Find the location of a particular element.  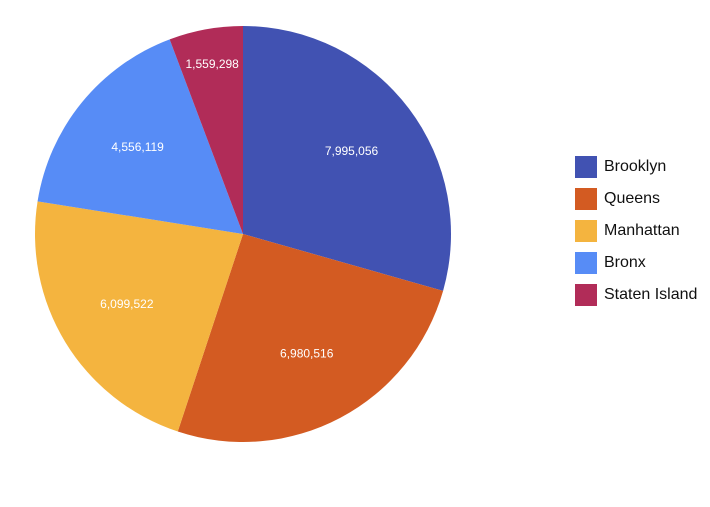

legend-item-brooklyn: Brooklyn is located at coordinates (636, 166).